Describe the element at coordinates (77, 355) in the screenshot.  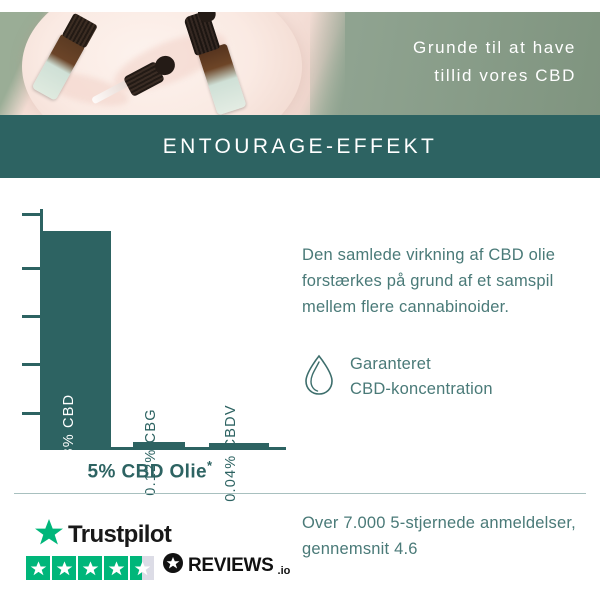
I see `bar-cbd: 5.63% CBD` at that location.